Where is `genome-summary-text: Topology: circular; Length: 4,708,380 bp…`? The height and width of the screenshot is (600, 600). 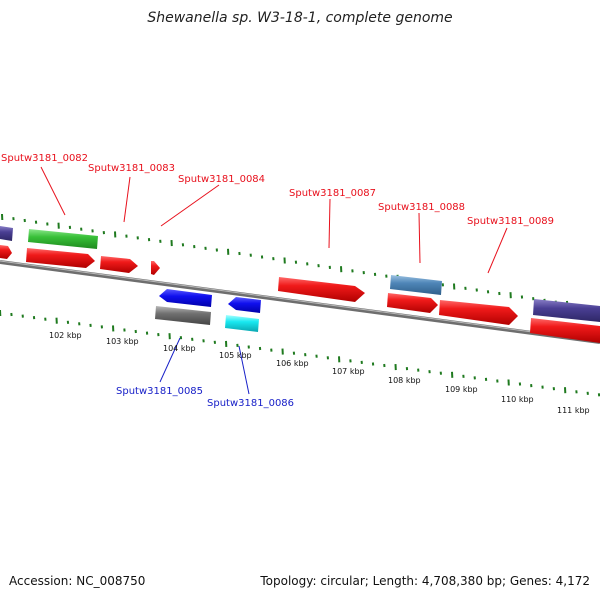
genome-summary-text: Topology: circular; Length: 4,708,380 bp… is located at coordinates (425, 581).